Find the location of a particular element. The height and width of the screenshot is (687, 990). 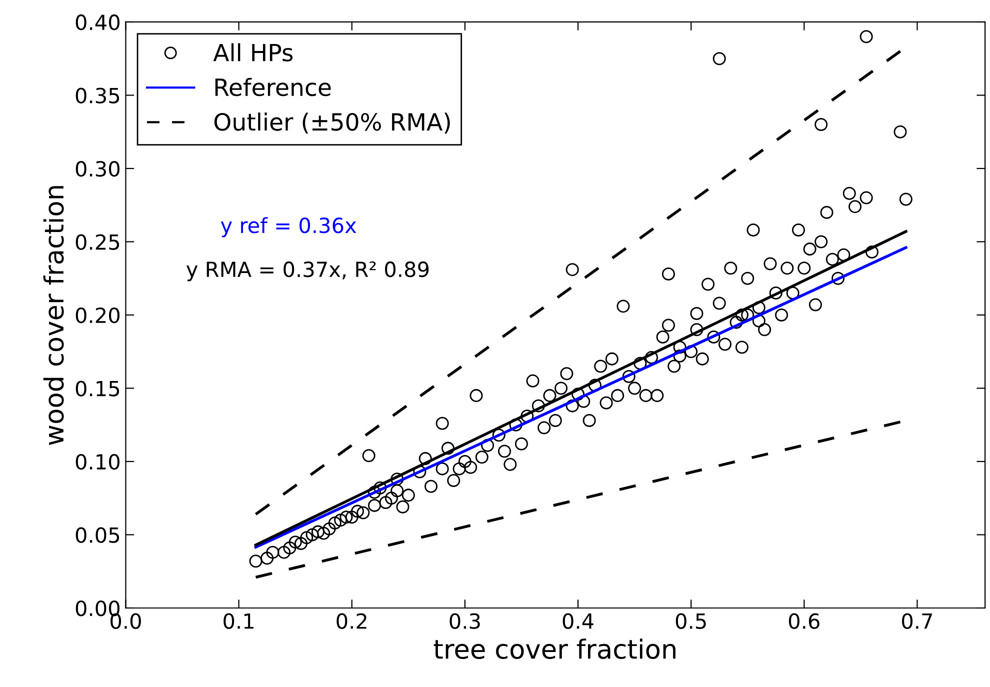

x-tick-label: 0.5 is located at coordinates (691, 621).